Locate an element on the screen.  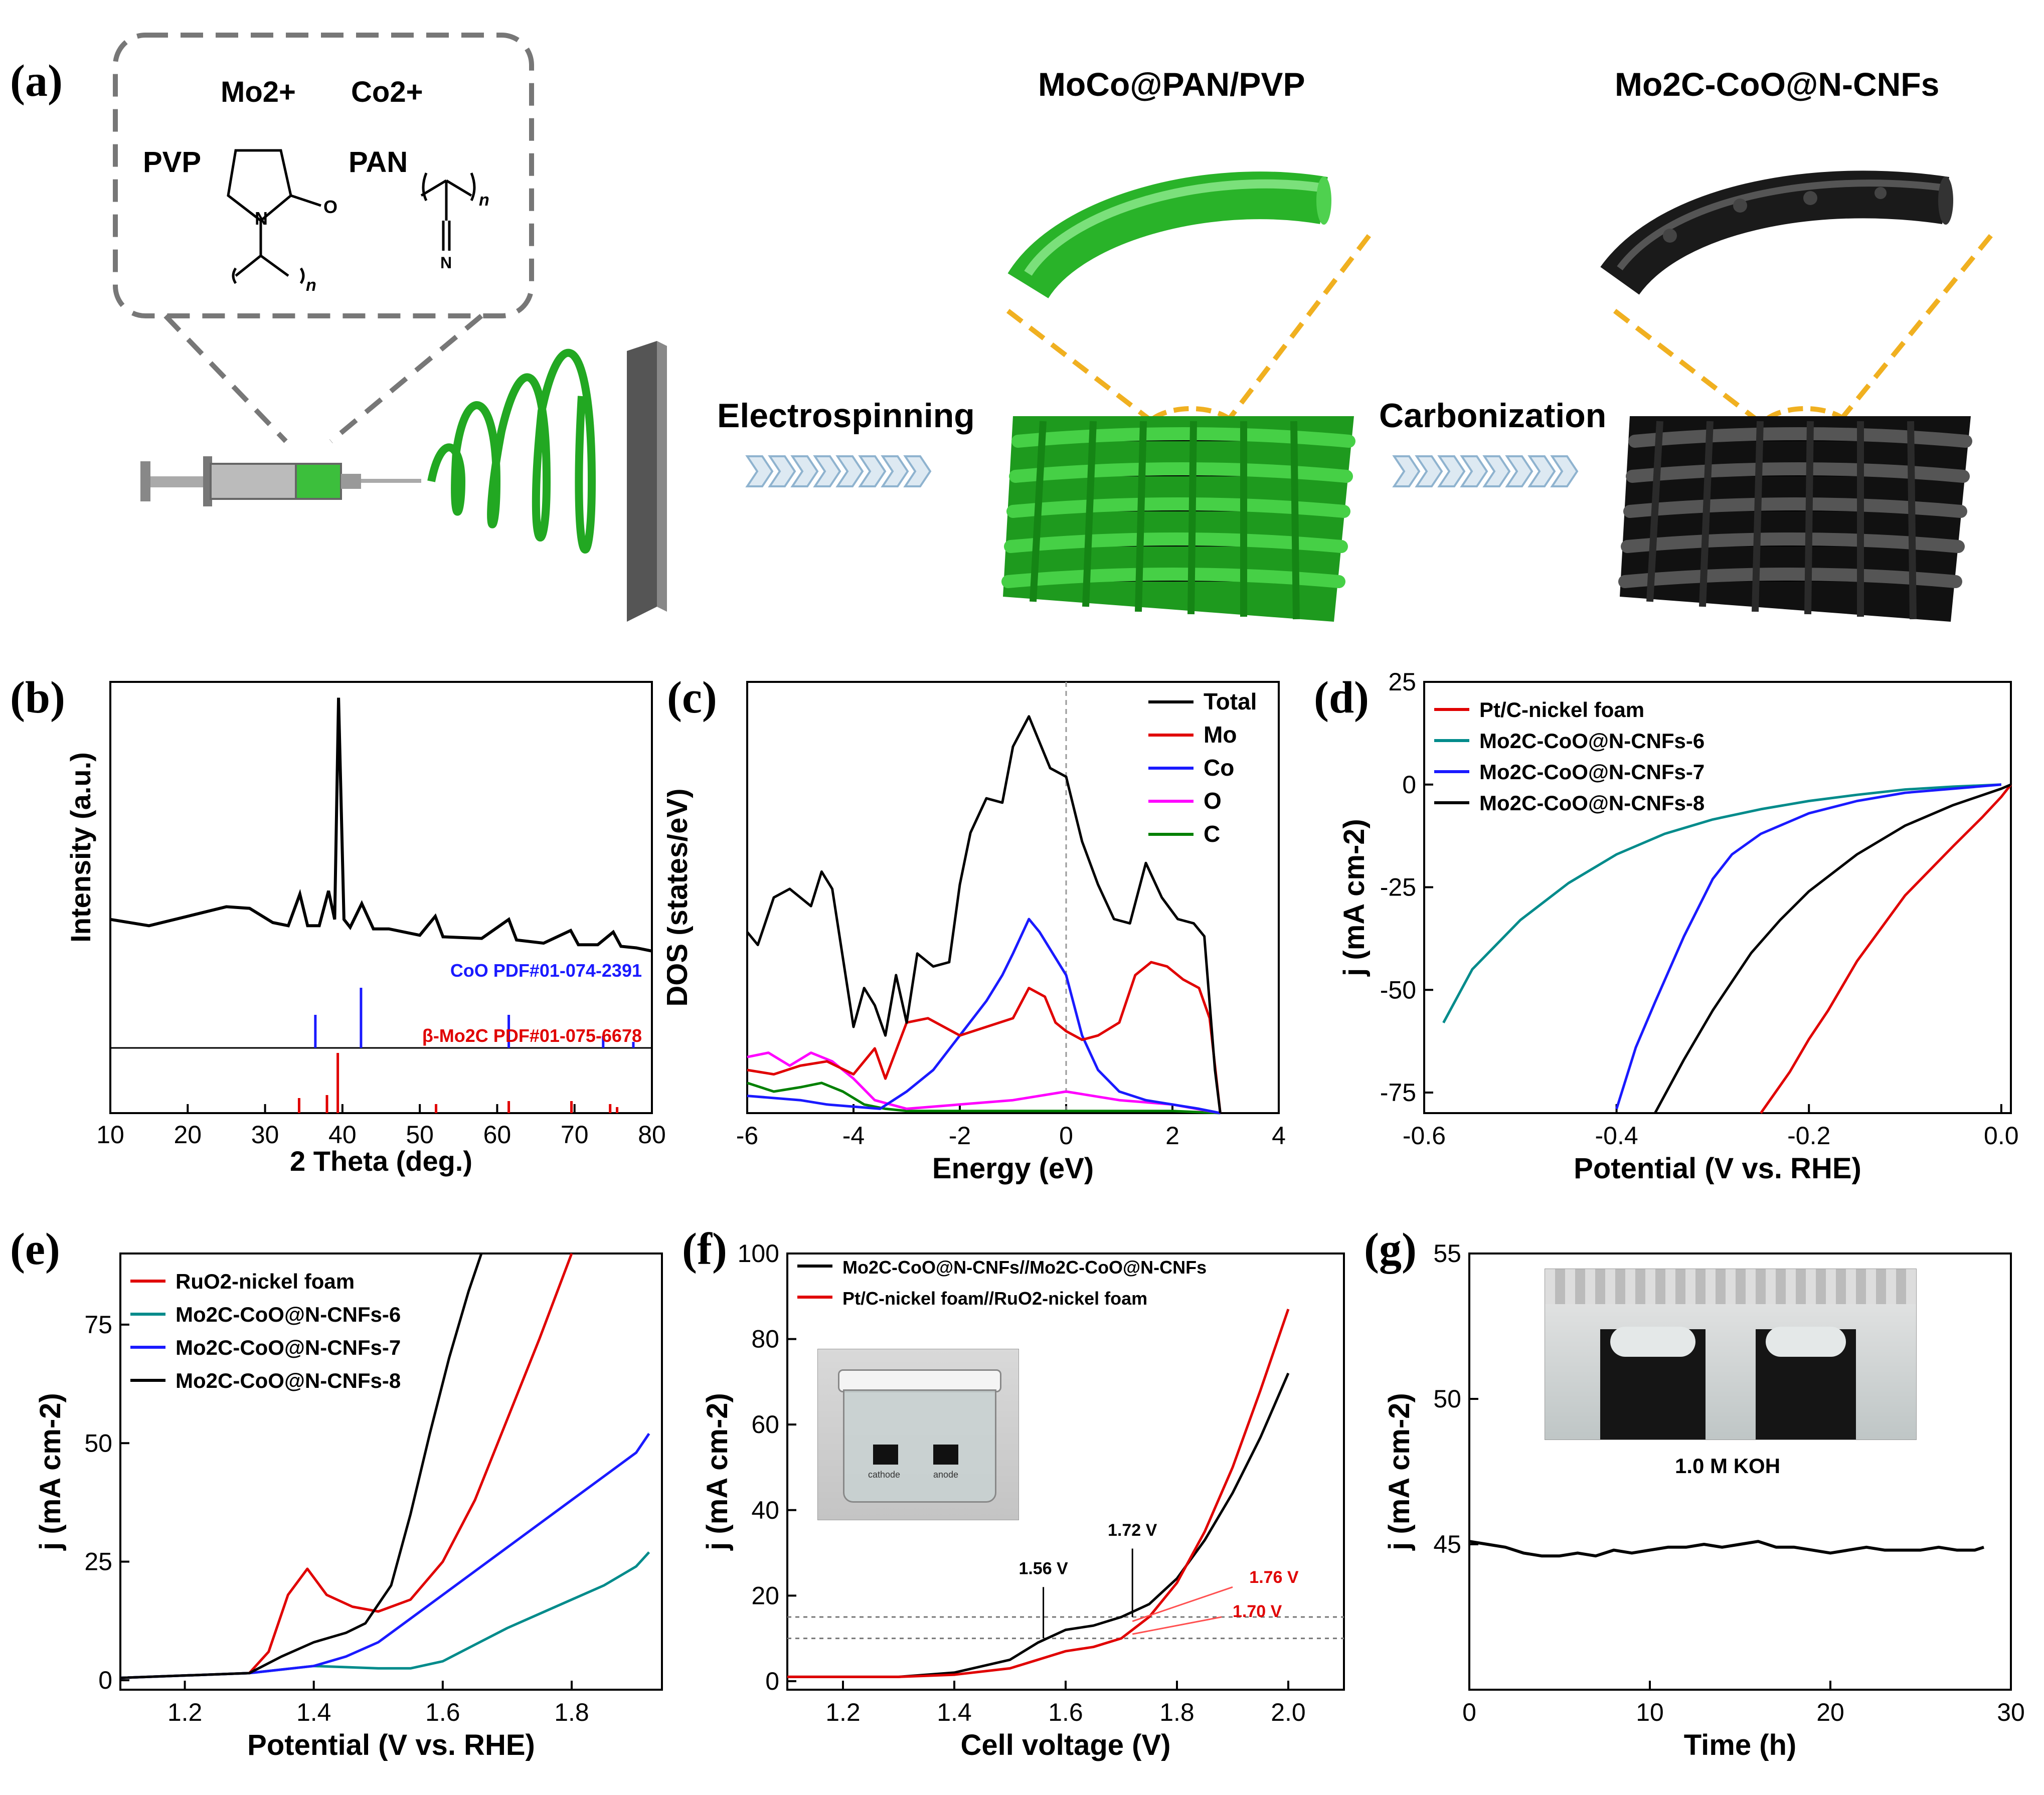
x-tick-label: 1.6 is located at coordinates (442, 1712).